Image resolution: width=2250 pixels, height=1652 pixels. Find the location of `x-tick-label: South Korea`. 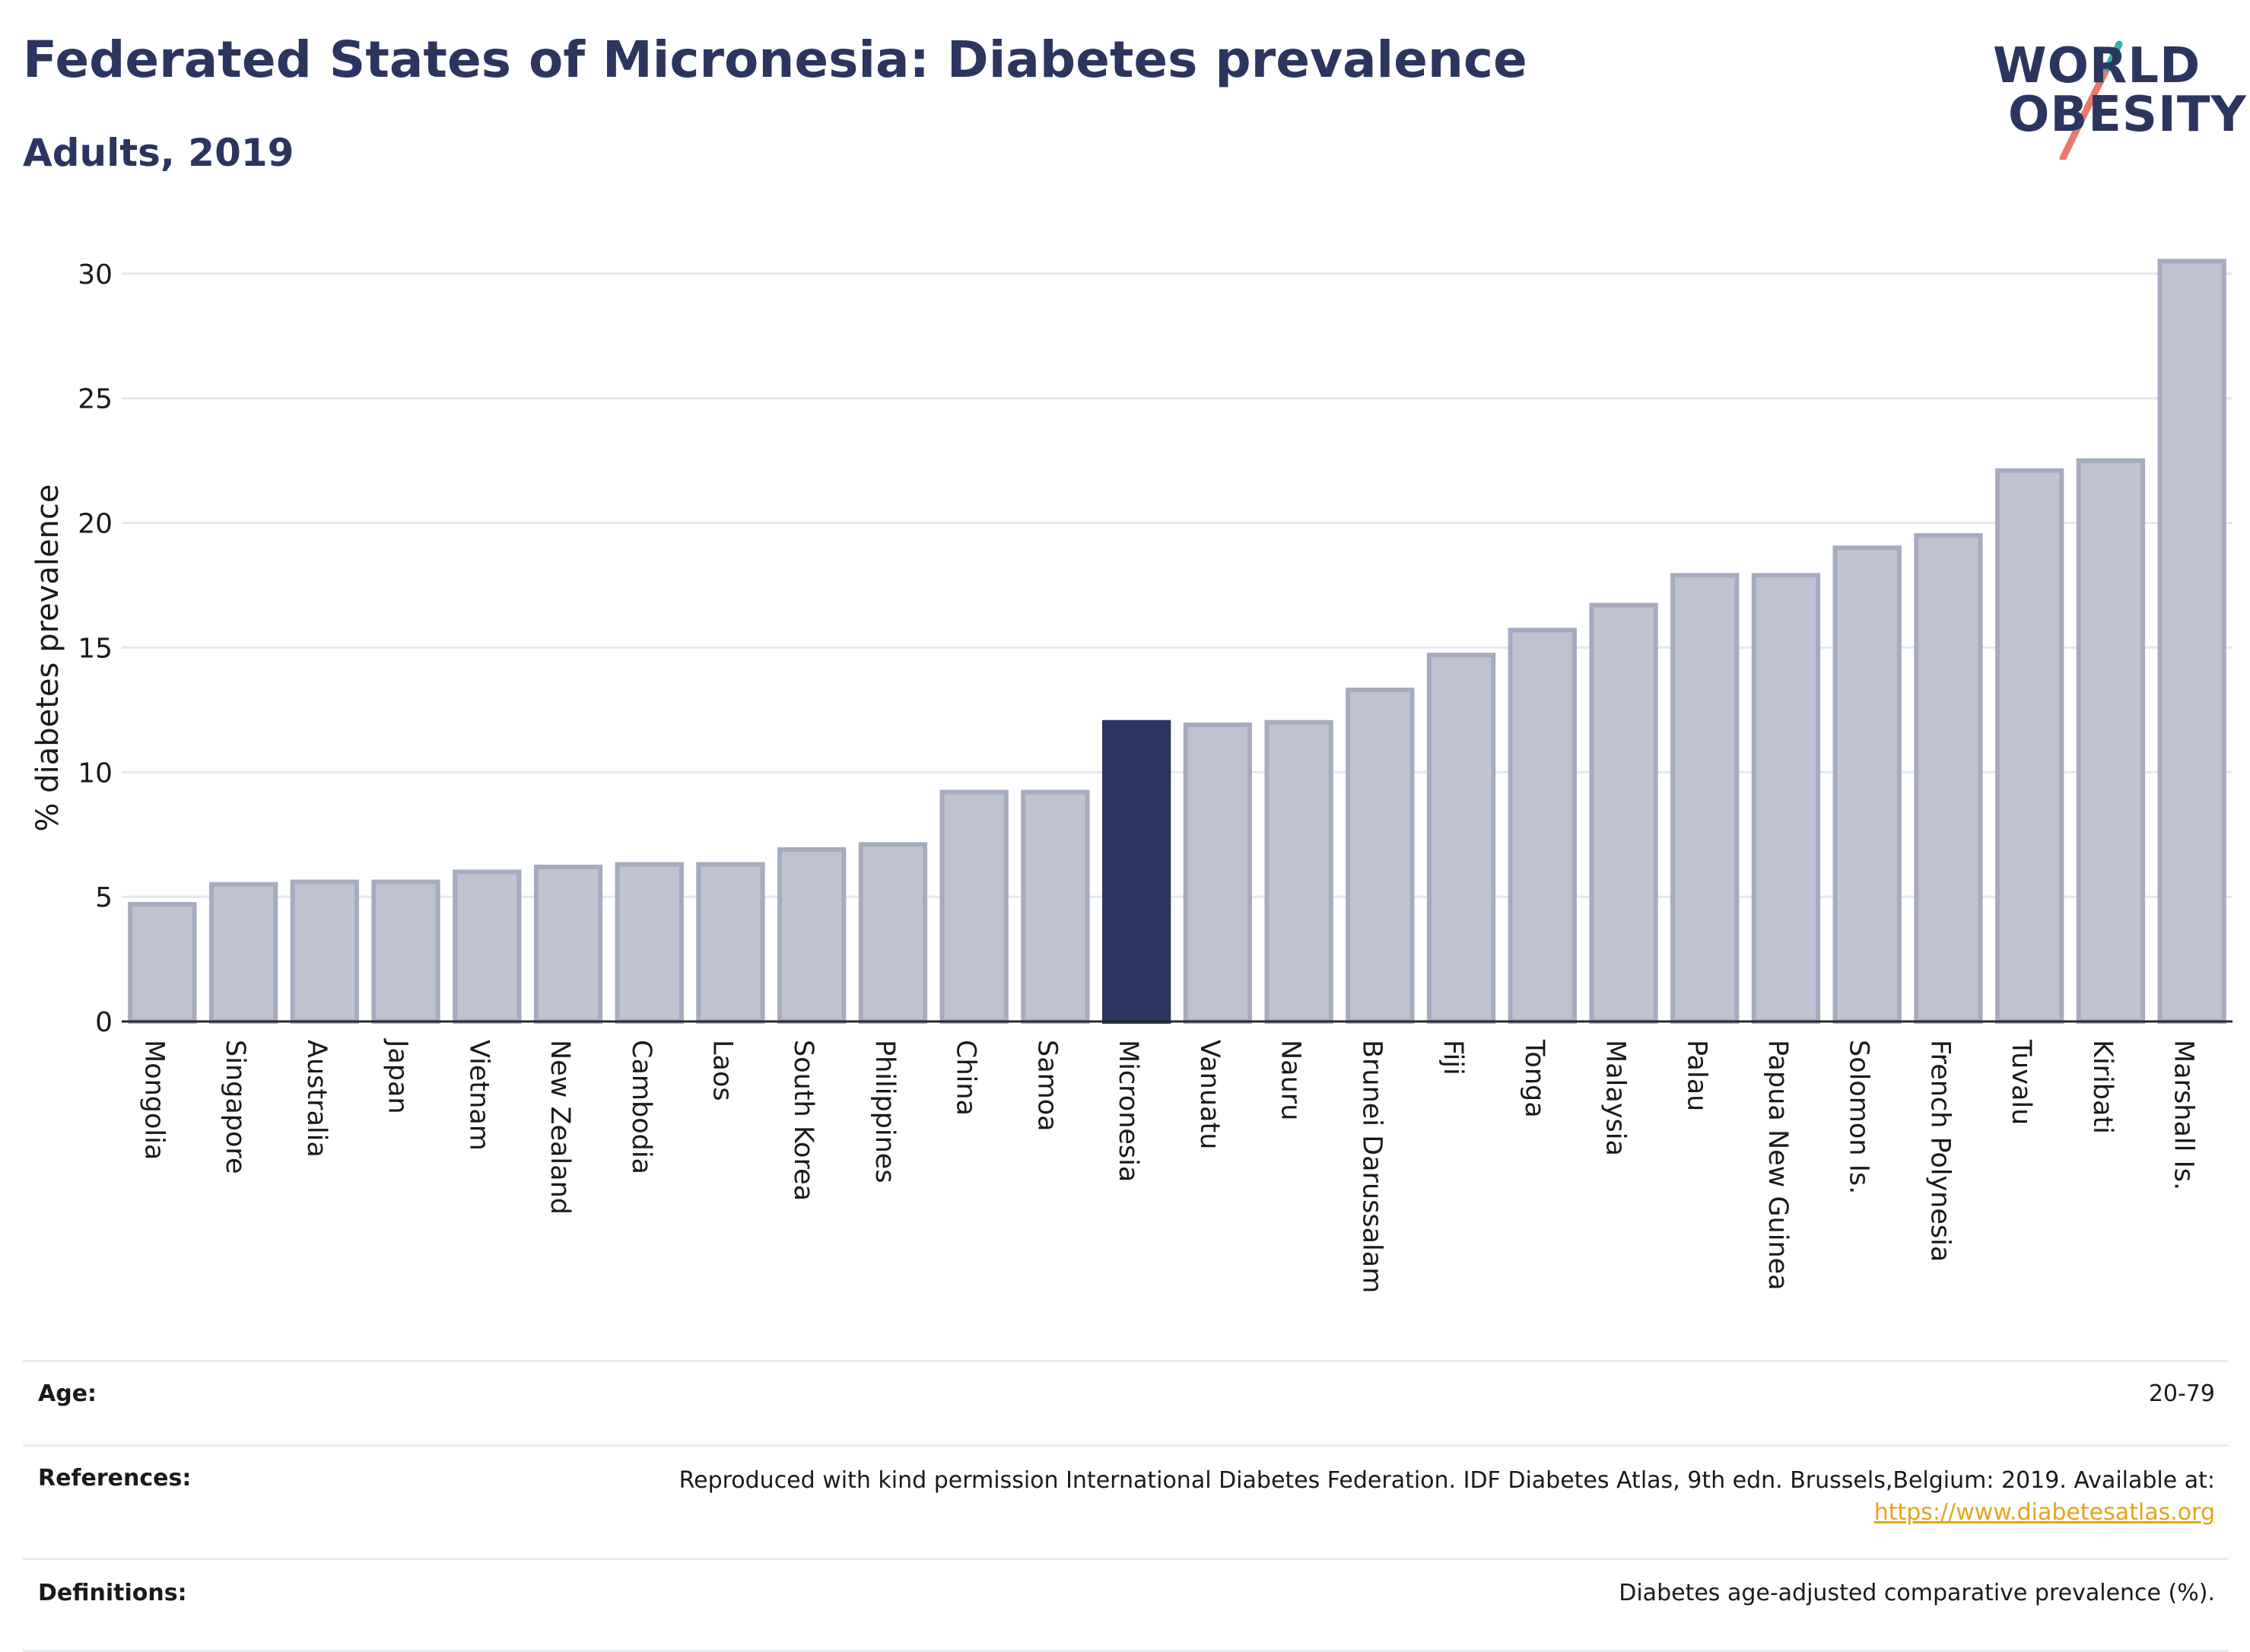

x-tick-label: South Korea is located at coordinates (803, 1120).